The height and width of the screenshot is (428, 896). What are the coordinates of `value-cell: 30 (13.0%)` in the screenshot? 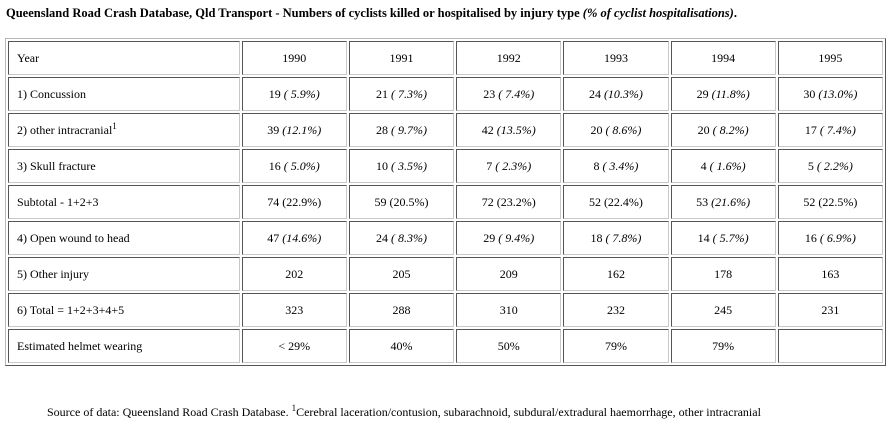 It's located at (830, 94).